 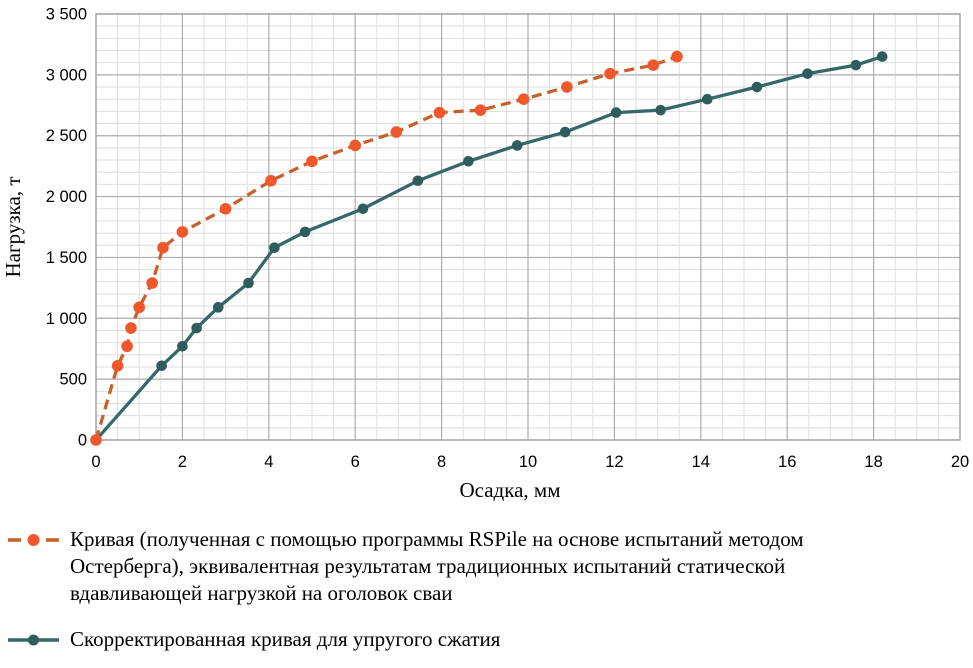 What do you see at coordinates (355, 462) in the screenshot?
I see `svg-text: 6` at bounding box center [355, 462].